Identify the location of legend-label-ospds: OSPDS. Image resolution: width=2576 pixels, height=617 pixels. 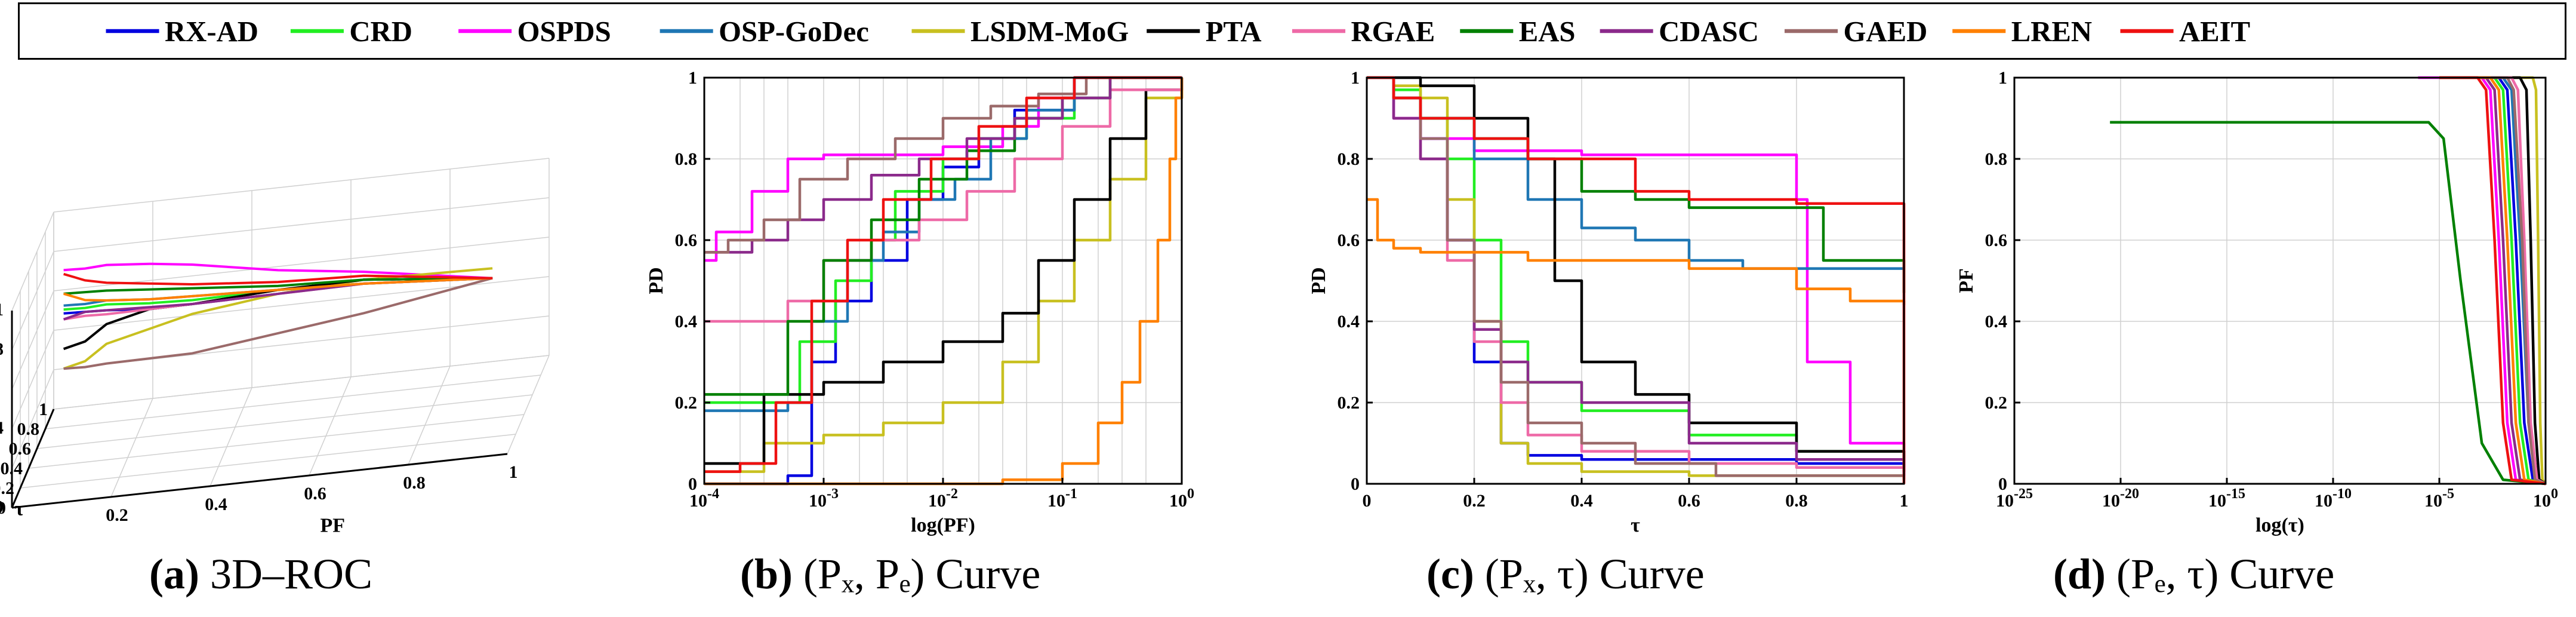
(564, 32).